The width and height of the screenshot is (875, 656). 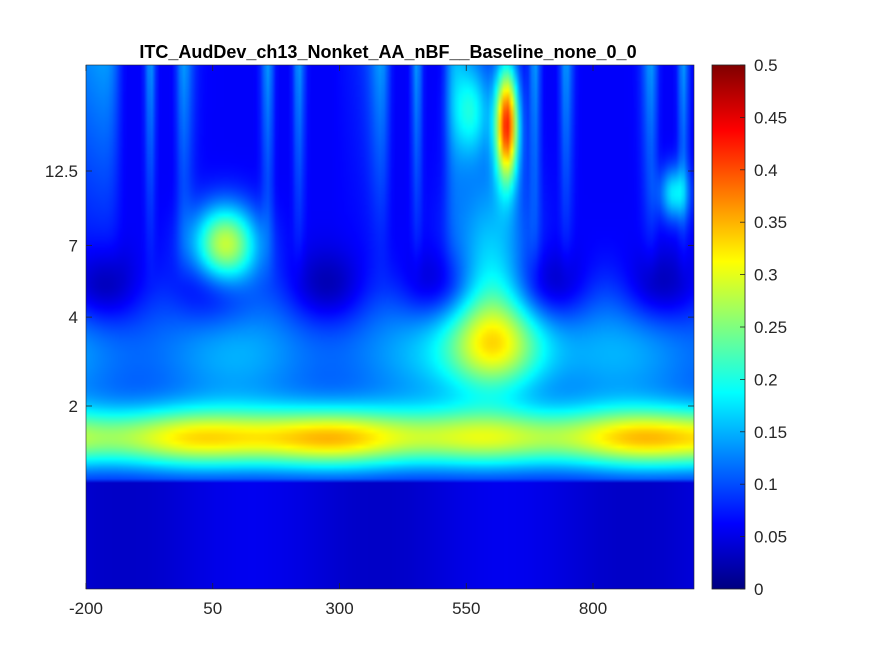 I want to click on x-tick-label: 550, so click(x=466, y=608).